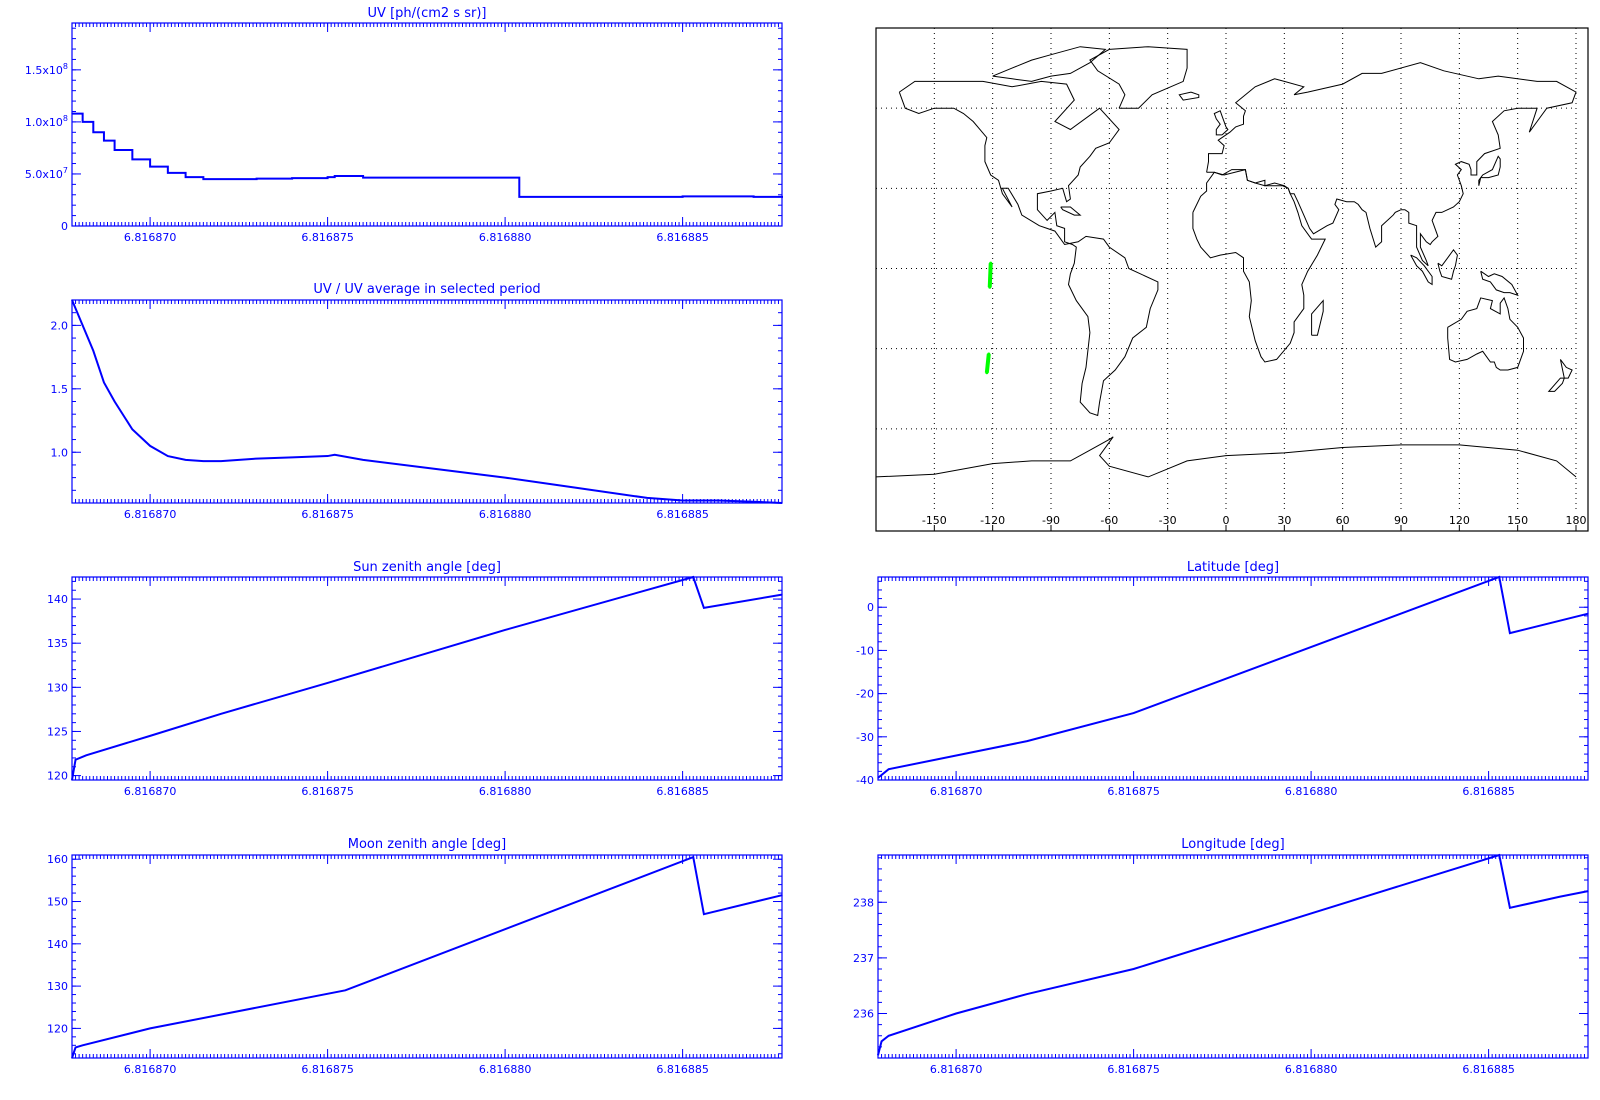  Describe the element at coordinates (57, 902) in the screenshot. I see `y-tick-label: 150` at that location.